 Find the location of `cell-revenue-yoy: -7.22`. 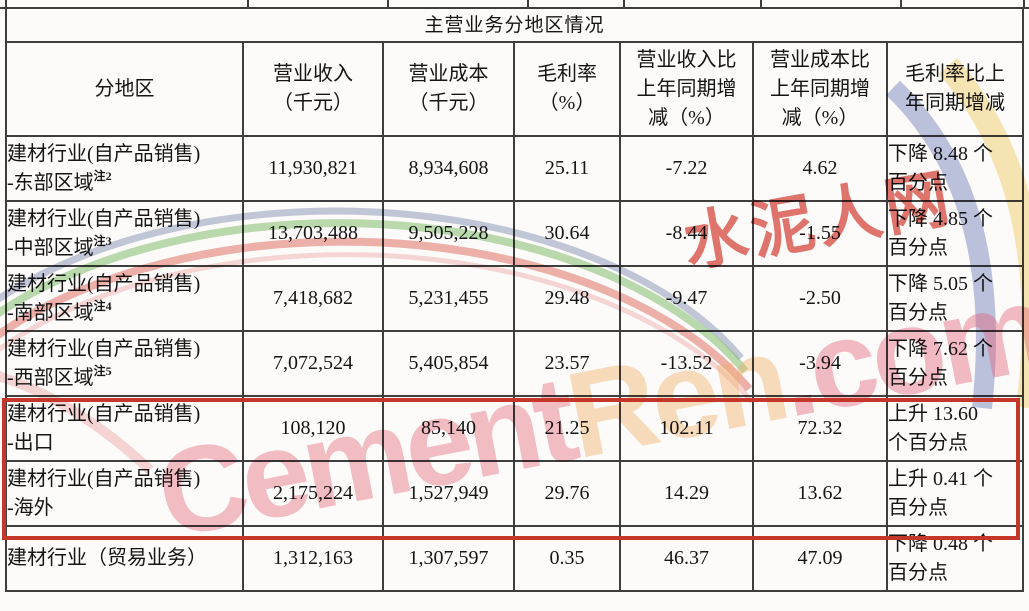

cell-revenue-yoy: -7.22 is located at coordinates (686, 168).